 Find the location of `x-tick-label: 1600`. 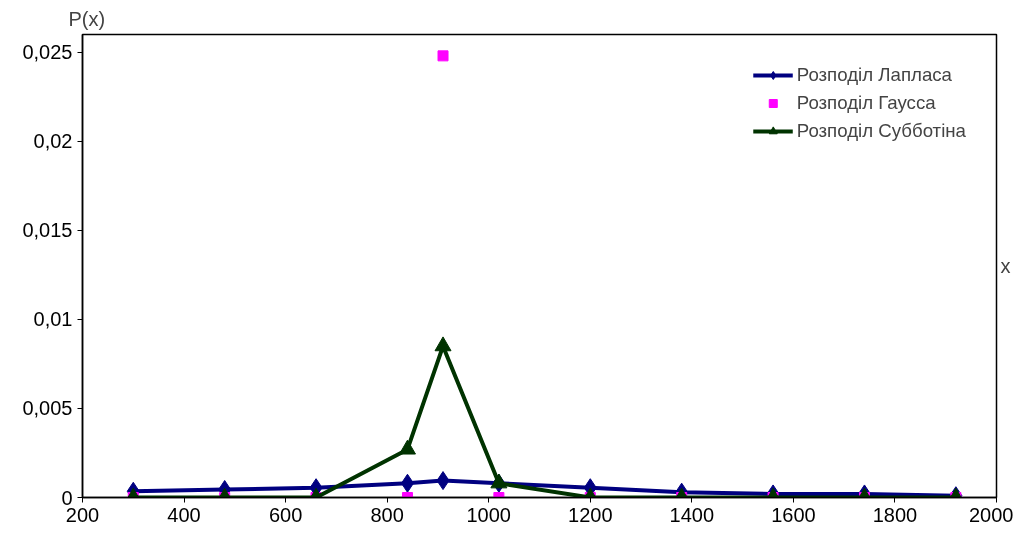

x-tick-label: 1600 is located at coordinates (793, 514).